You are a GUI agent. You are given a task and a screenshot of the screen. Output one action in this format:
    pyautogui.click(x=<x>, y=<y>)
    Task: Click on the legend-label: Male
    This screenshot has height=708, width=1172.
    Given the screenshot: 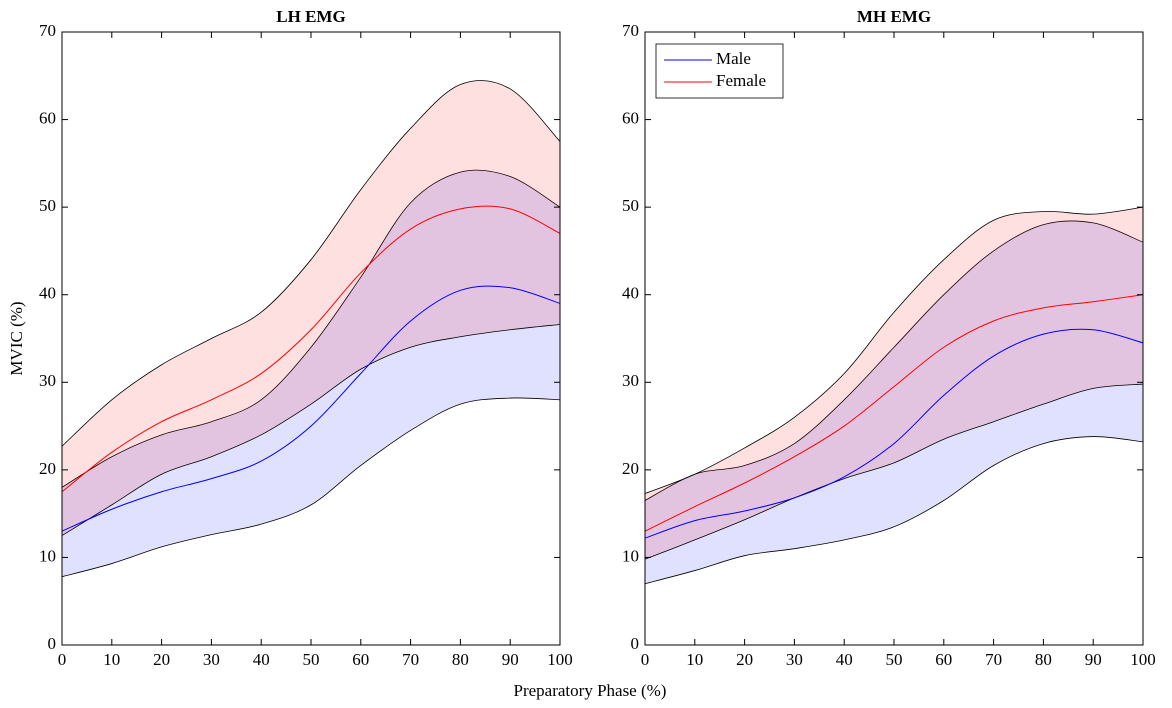 What is the action you would take?
    pyautogui.click(x=733, y=58)
    